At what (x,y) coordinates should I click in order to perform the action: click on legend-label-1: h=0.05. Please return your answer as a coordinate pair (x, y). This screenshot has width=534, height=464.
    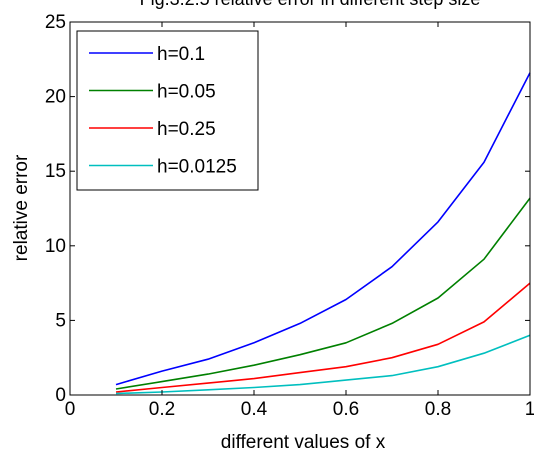
    Looking at the image, I should click on (186, 92).